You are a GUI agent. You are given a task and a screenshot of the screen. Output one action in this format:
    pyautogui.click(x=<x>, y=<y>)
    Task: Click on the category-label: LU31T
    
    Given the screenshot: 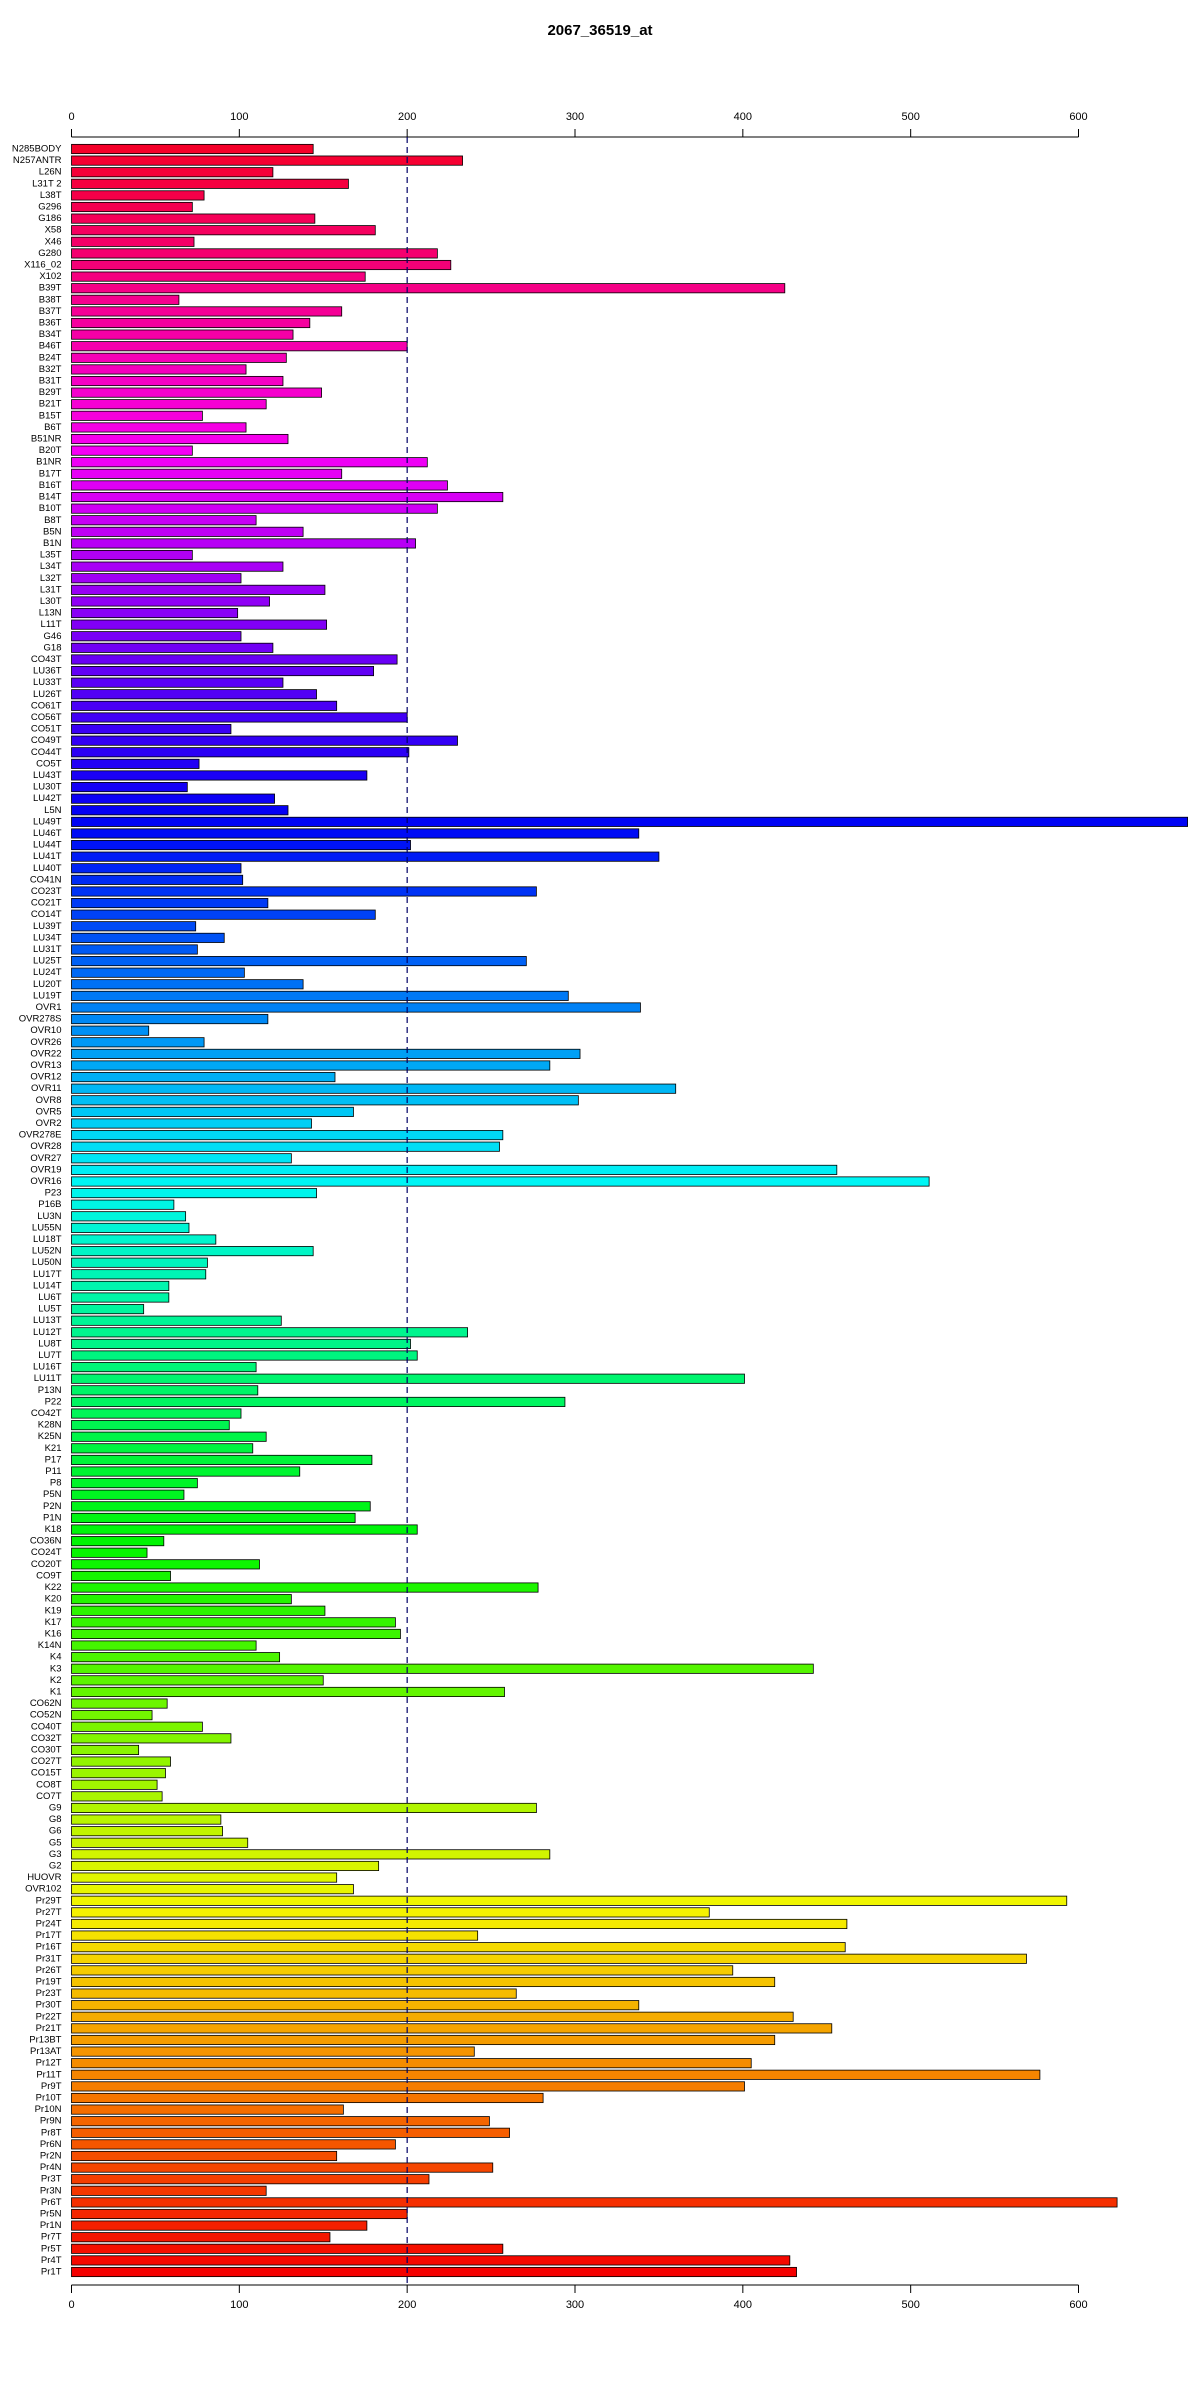 What is the action you would take?
    pyautogui.click(x=47, y=949)
    